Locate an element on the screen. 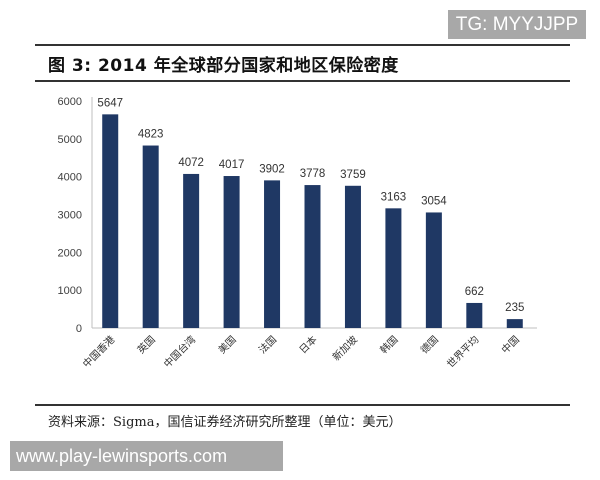  x-tick-label: 新加坡 is located at coordinates (345, 348).